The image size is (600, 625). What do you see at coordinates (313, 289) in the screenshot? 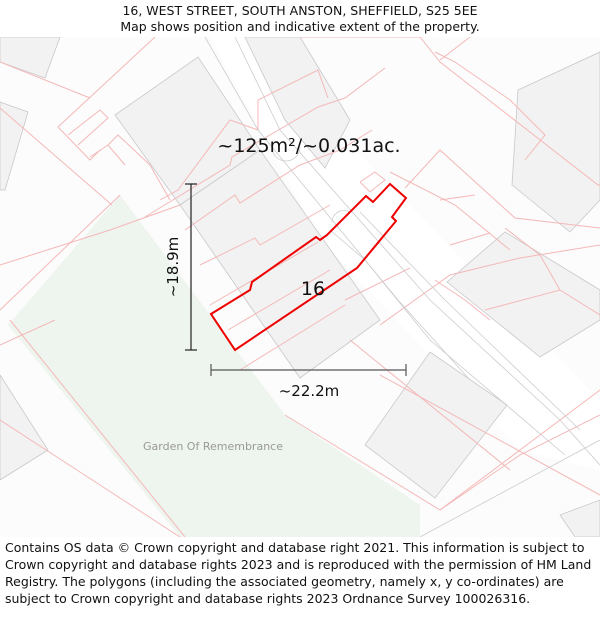
I see `plot-number-label: 16` at bounding box center [313, 289].